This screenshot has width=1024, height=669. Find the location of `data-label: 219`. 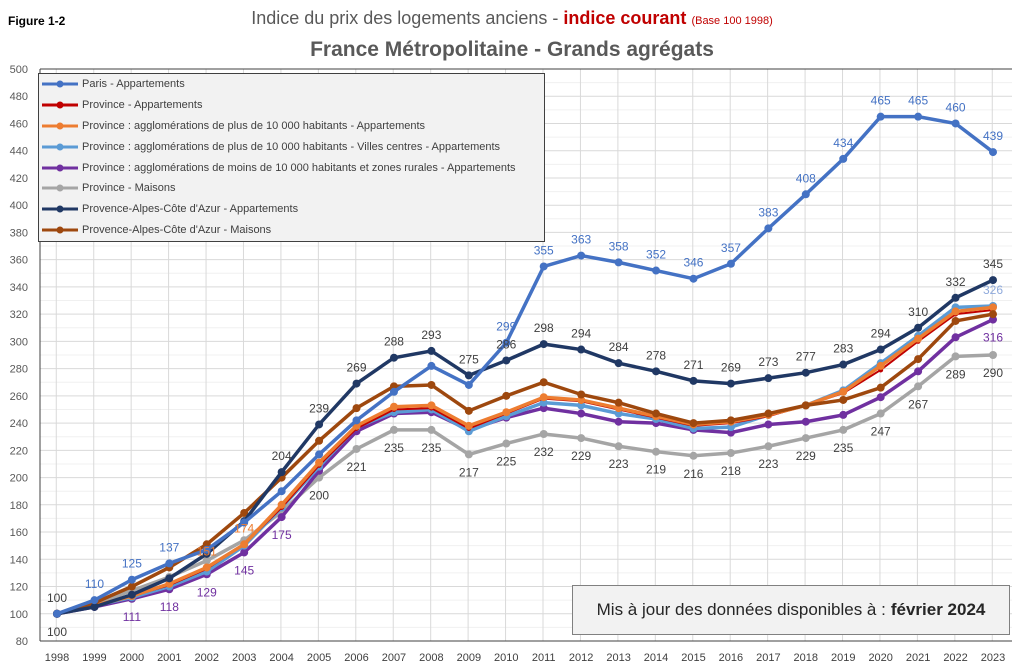

data-label: 219 is located at coordinates (656, 470).